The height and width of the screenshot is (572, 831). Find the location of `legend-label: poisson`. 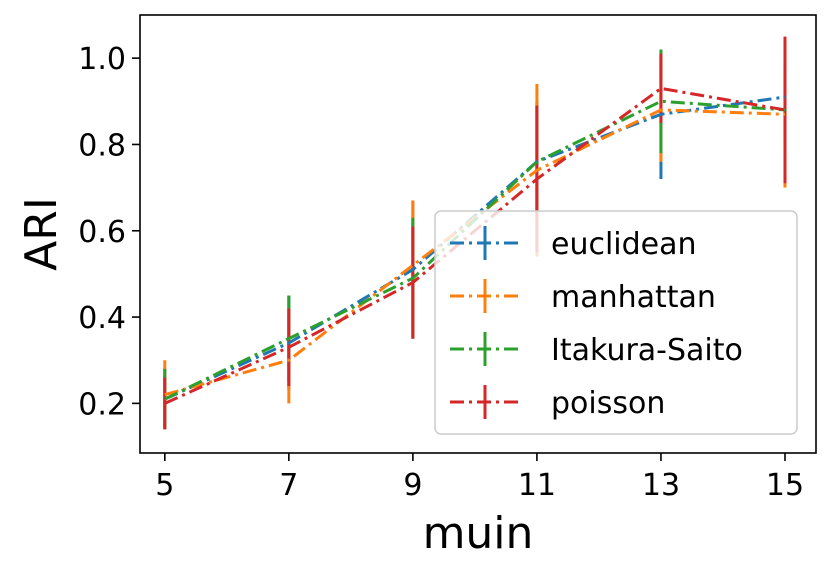

legend-label: poisson is located at coordinates (608, 403).